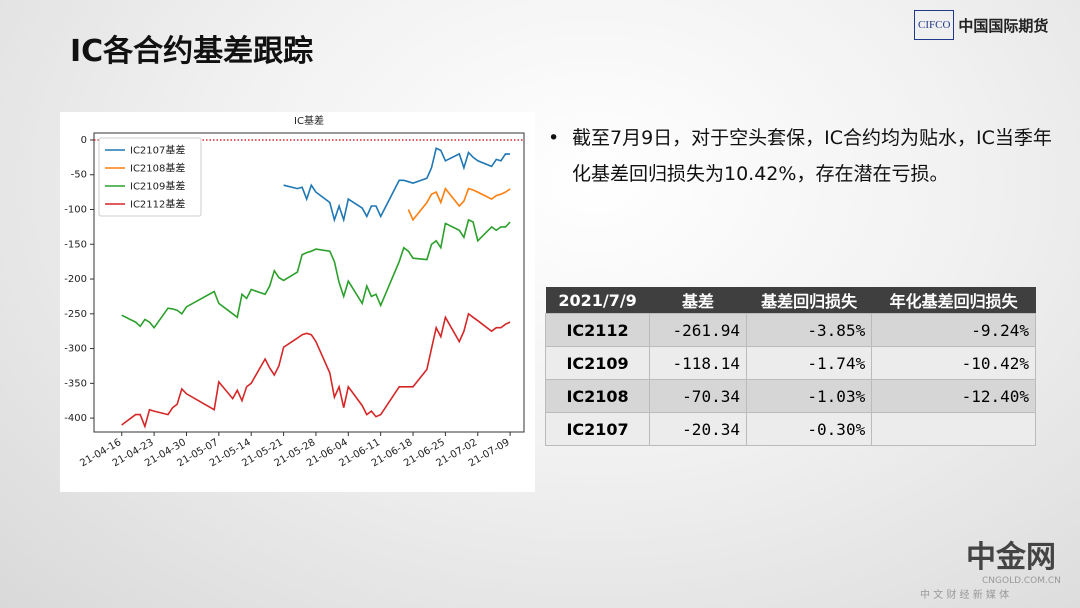  Describe the element at coordinates (75, 244) in the screenshot. I see `y-tick-label: -150` at that location.